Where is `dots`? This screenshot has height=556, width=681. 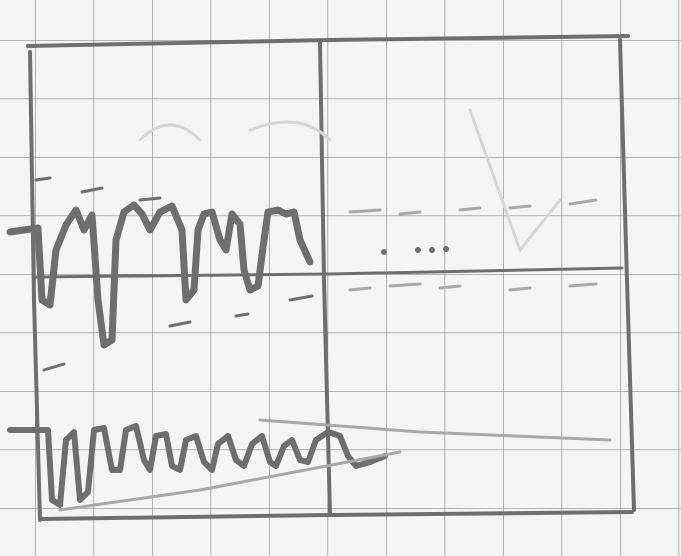
dots is located at coordinates (415, 250).